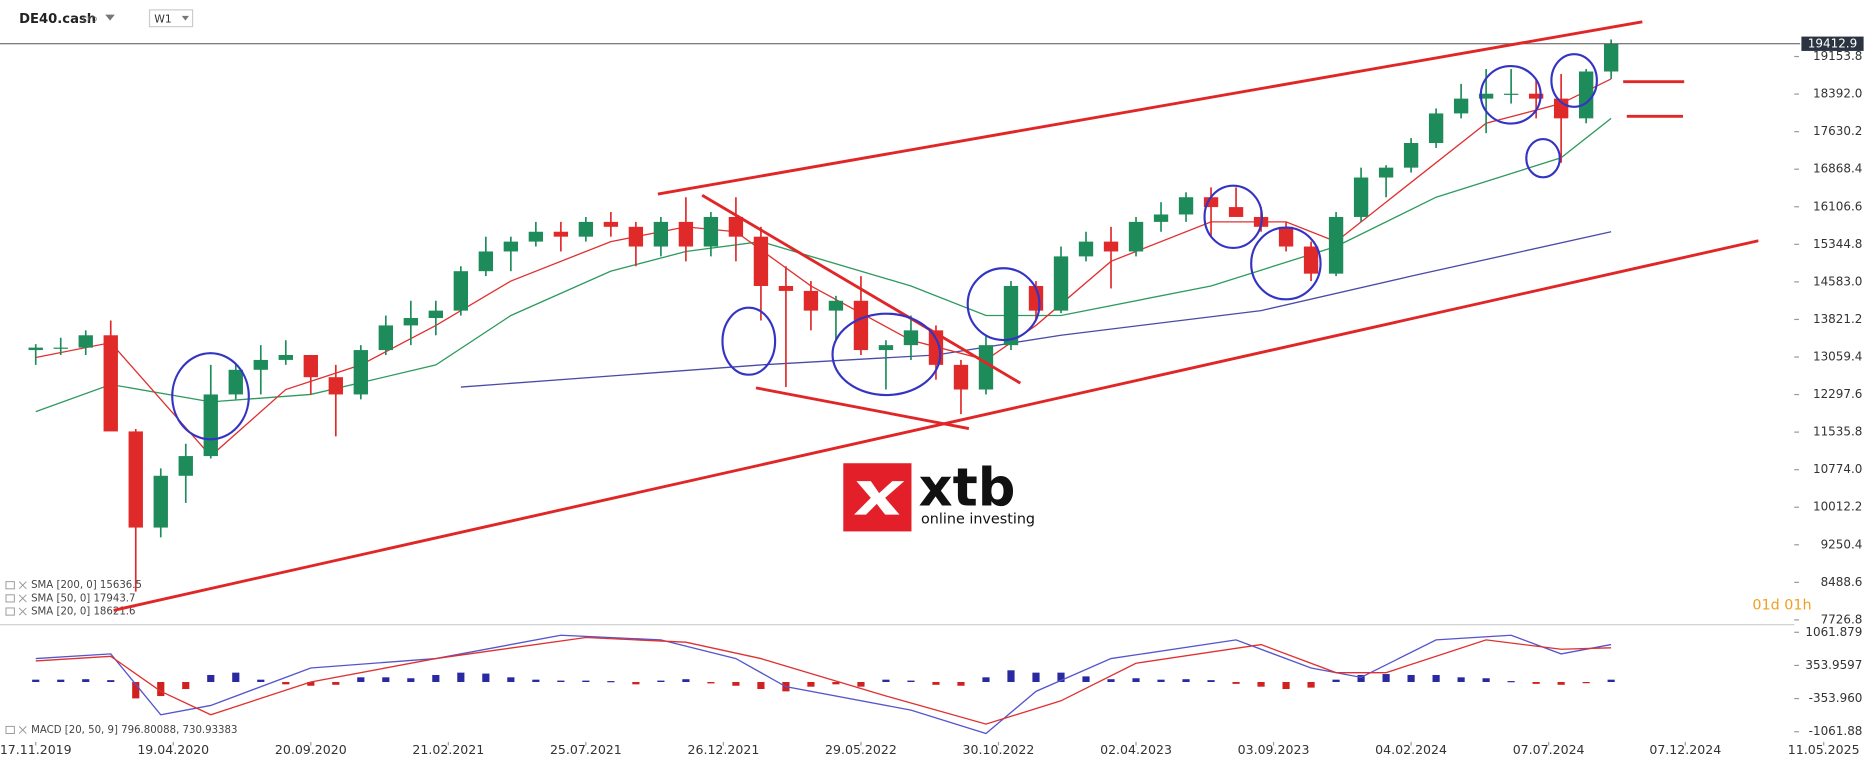 The height and width of the screenshot is (759, 1866). I want to click on timeframe-box, so click(171, 18).